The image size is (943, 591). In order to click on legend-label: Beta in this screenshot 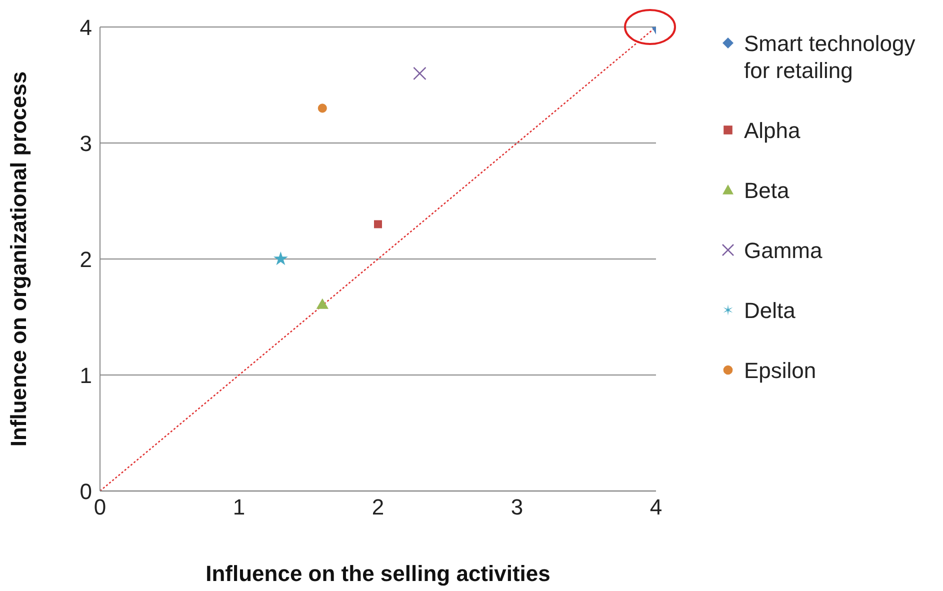, I will do `click(767, 190)`.